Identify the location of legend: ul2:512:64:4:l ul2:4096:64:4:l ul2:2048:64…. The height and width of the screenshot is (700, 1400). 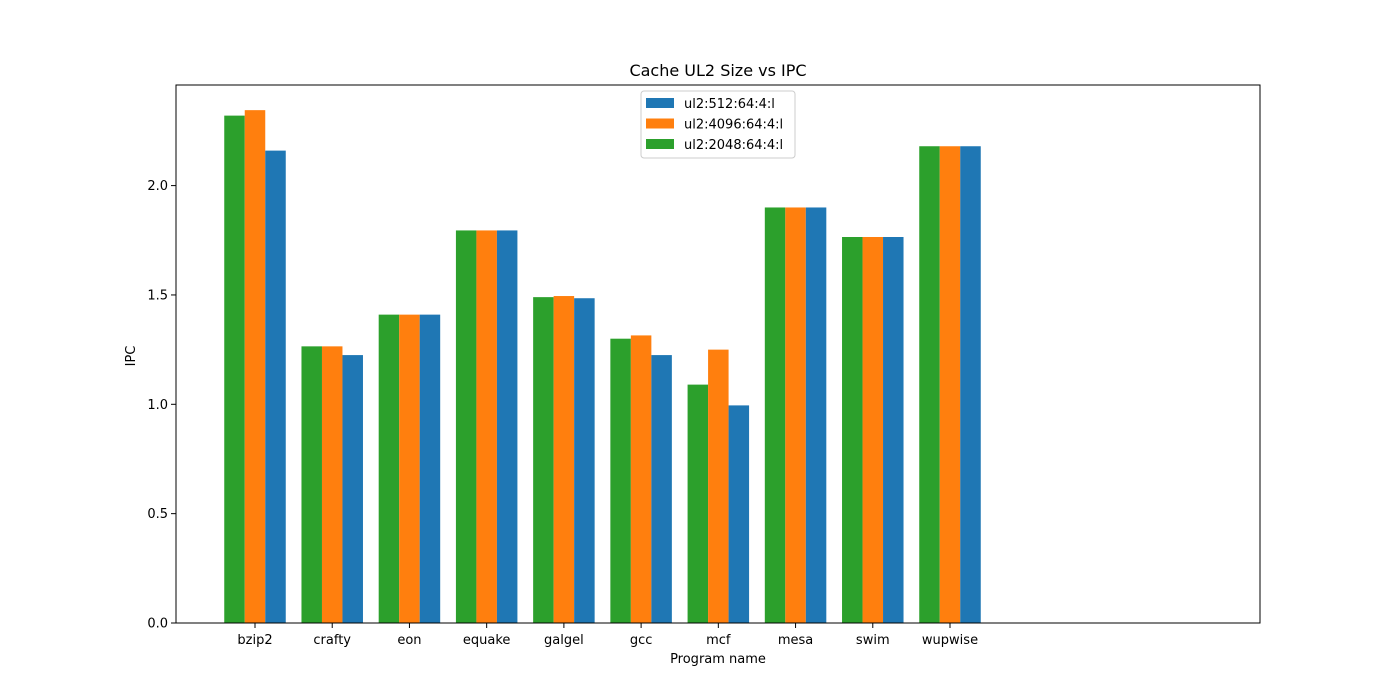
(718, 124).